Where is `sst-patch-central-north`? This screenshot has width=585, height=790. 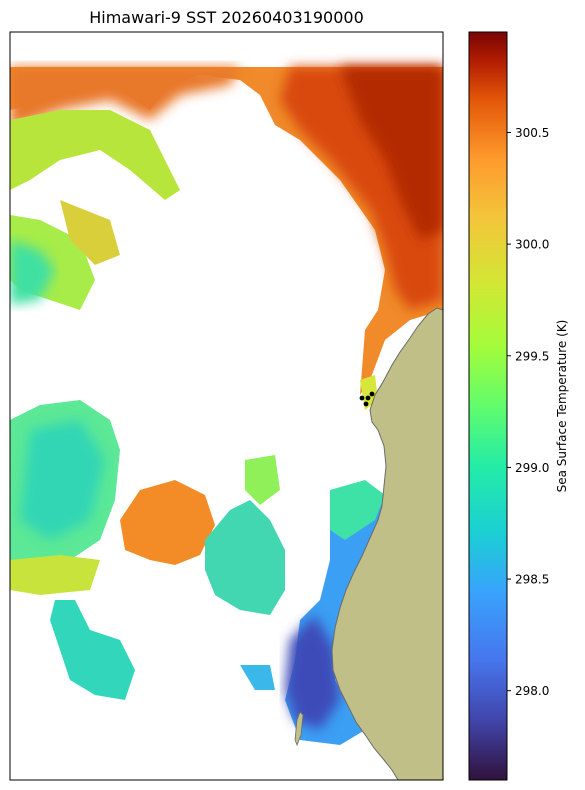
sst-patch-central-north is located at coordinates (262, 480).